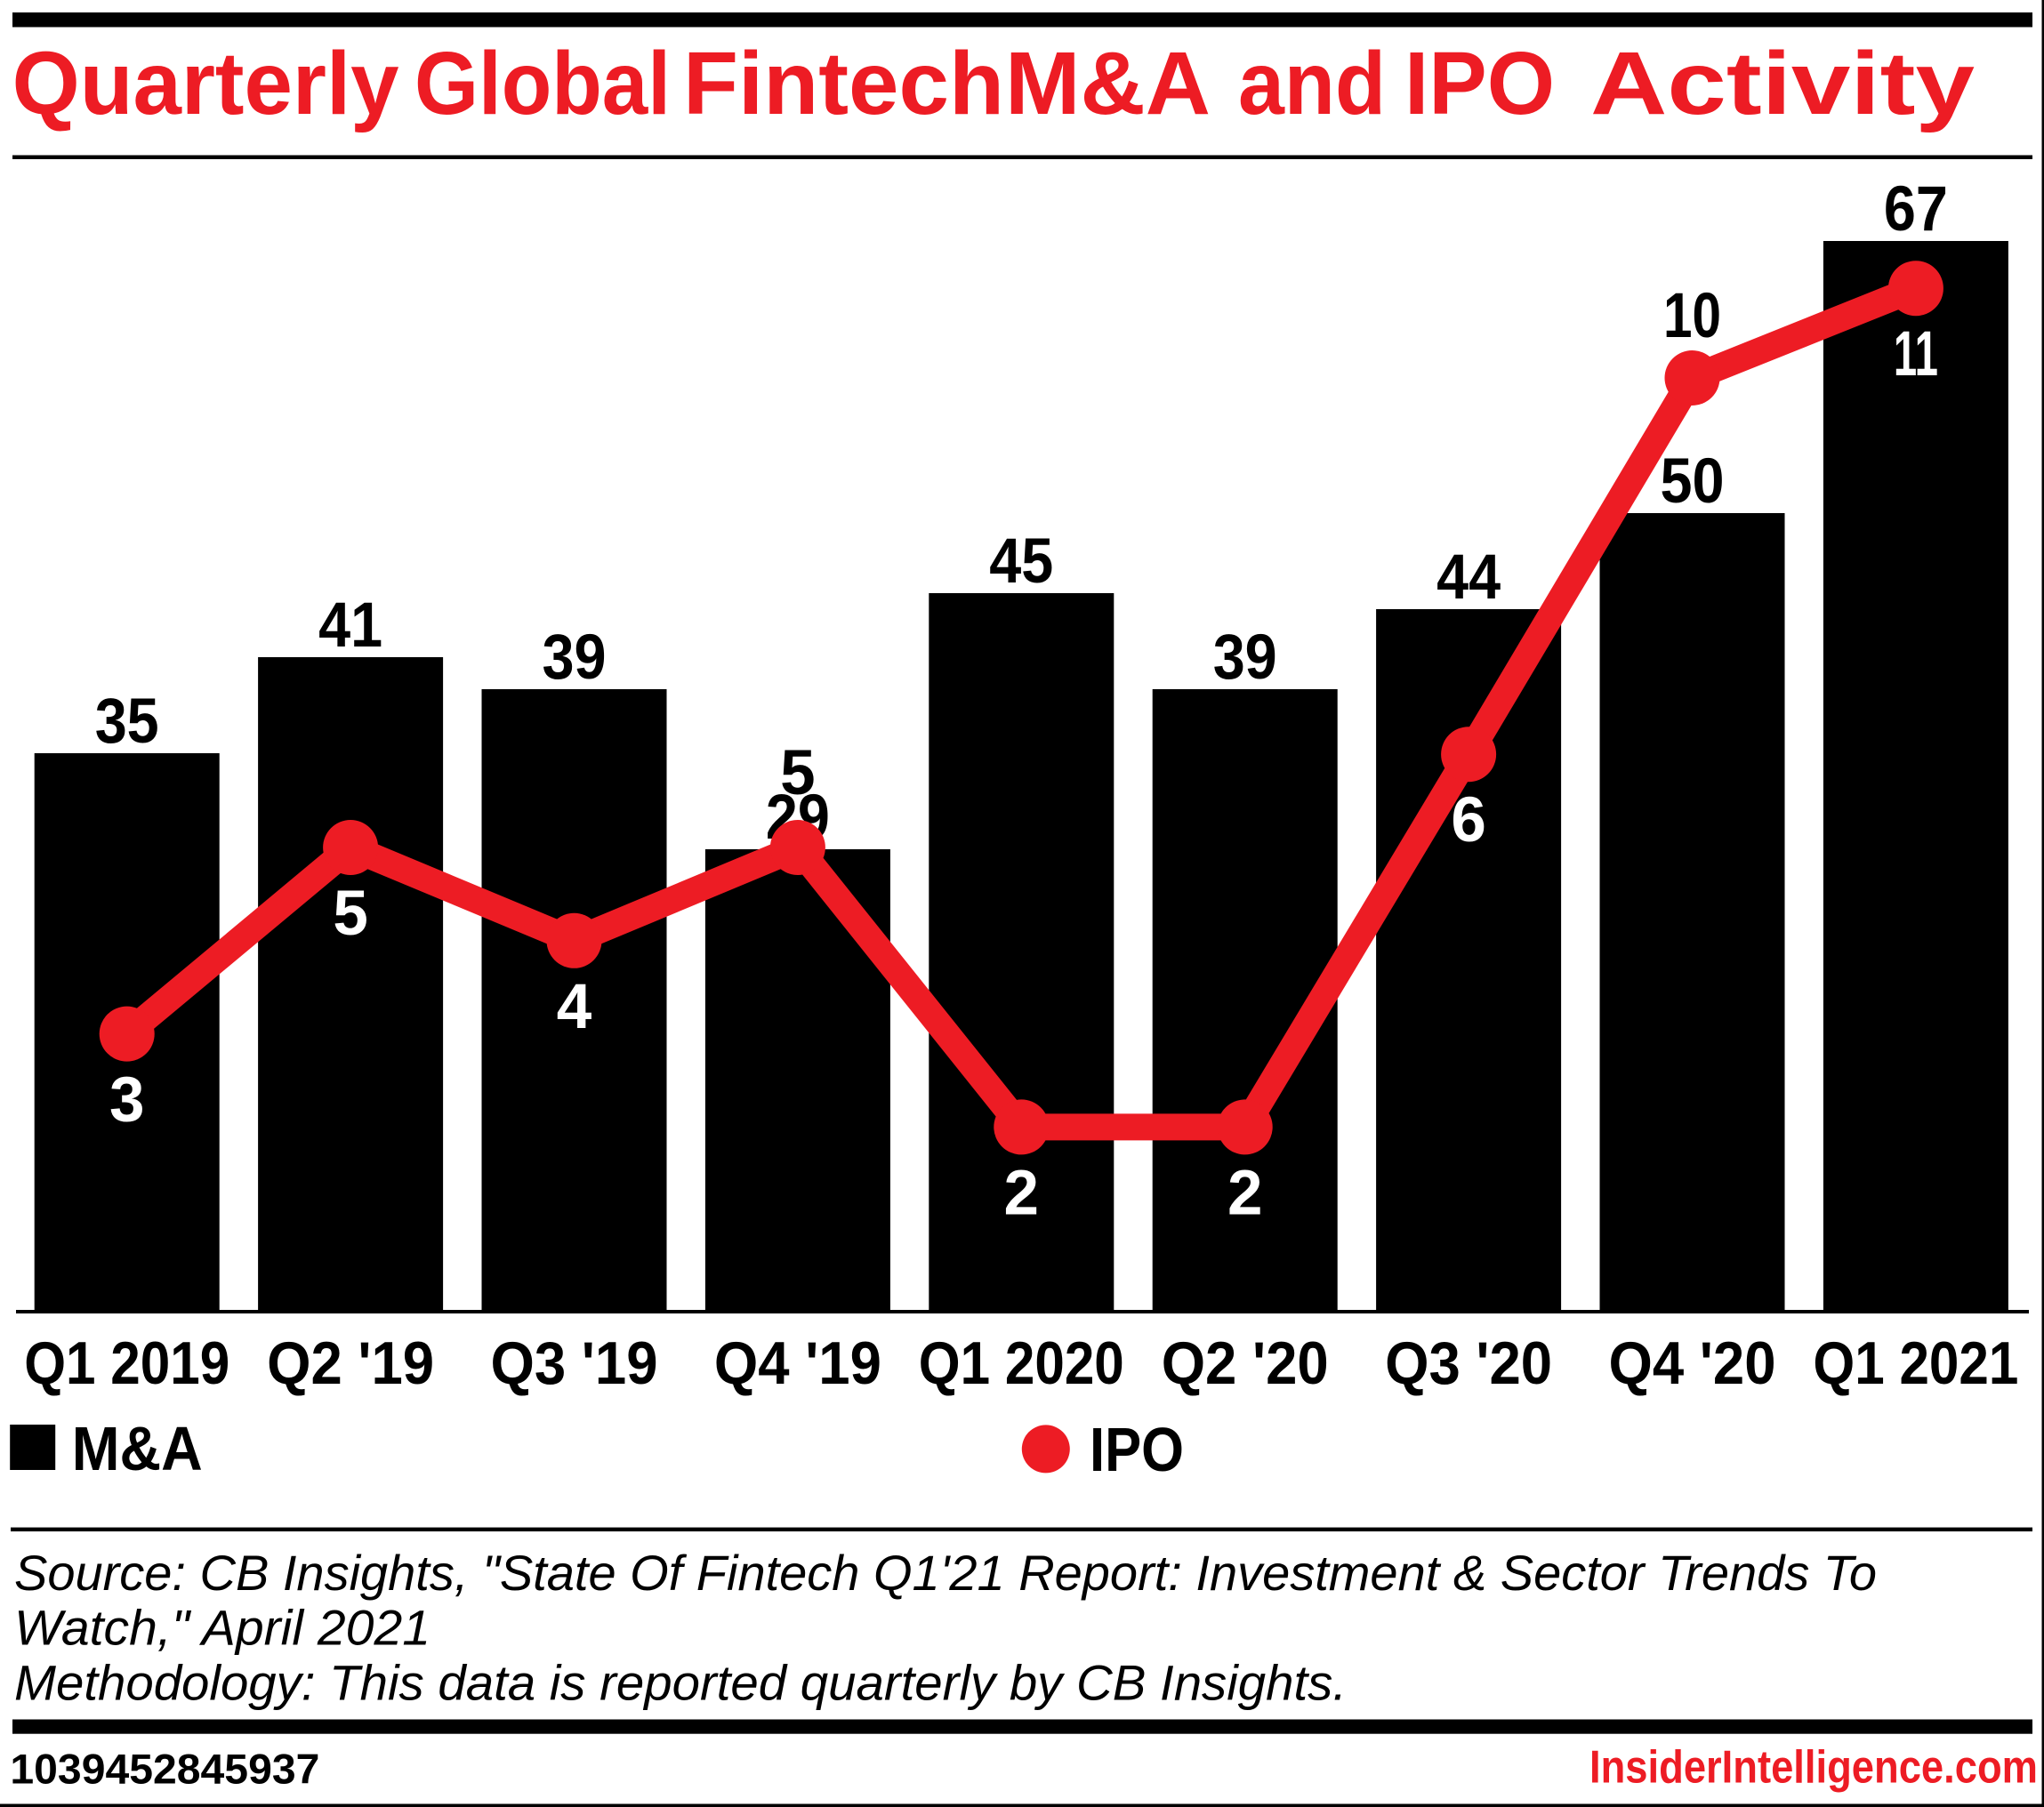  I want to click on svg-text: 41, so click(350, 625).